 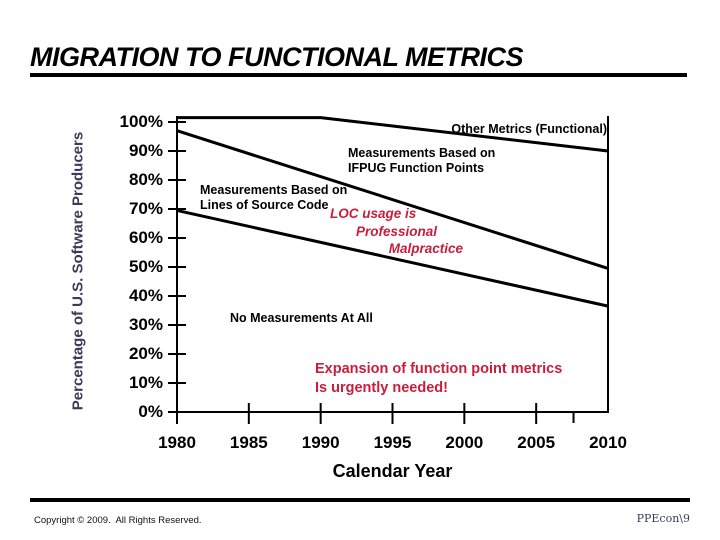 What do you see at coordinates (145, 324) in the screenshot?
I see `y-tick-label: 30%` at bounding box center [145, 324].